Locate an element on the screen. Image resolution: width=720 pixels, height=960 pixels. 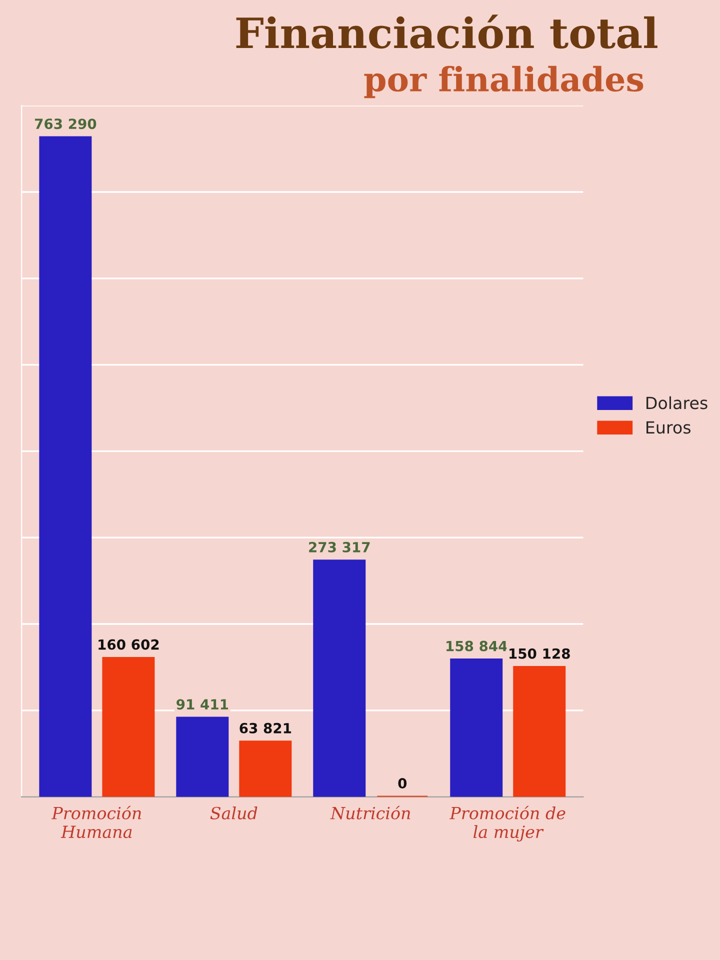
legend-label: Dolares is located at coordinates (677, 403).